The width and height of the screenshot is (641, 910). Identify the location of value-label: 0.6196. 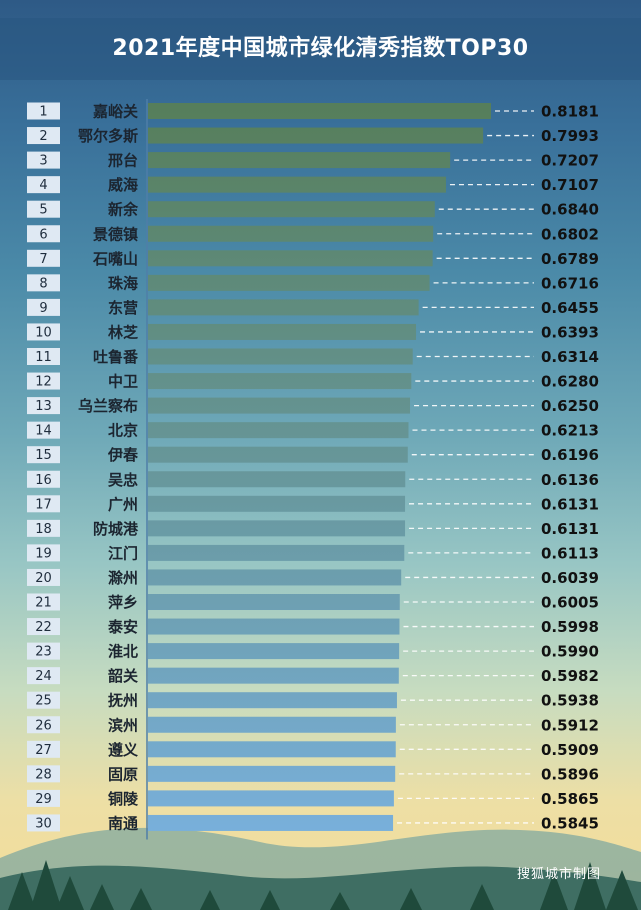
(570, 455).